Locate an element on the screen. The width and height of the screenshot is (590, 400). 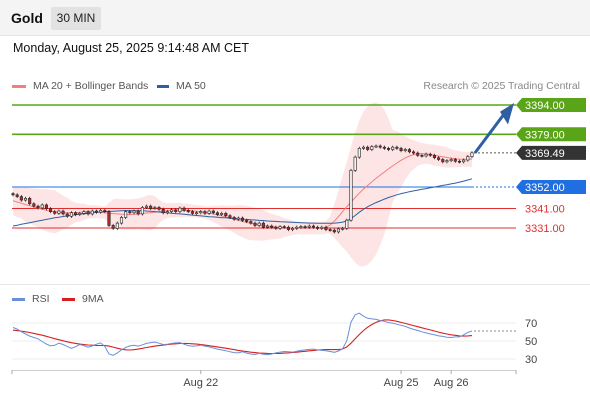
rsi-line is located at coordinates (242, 334).